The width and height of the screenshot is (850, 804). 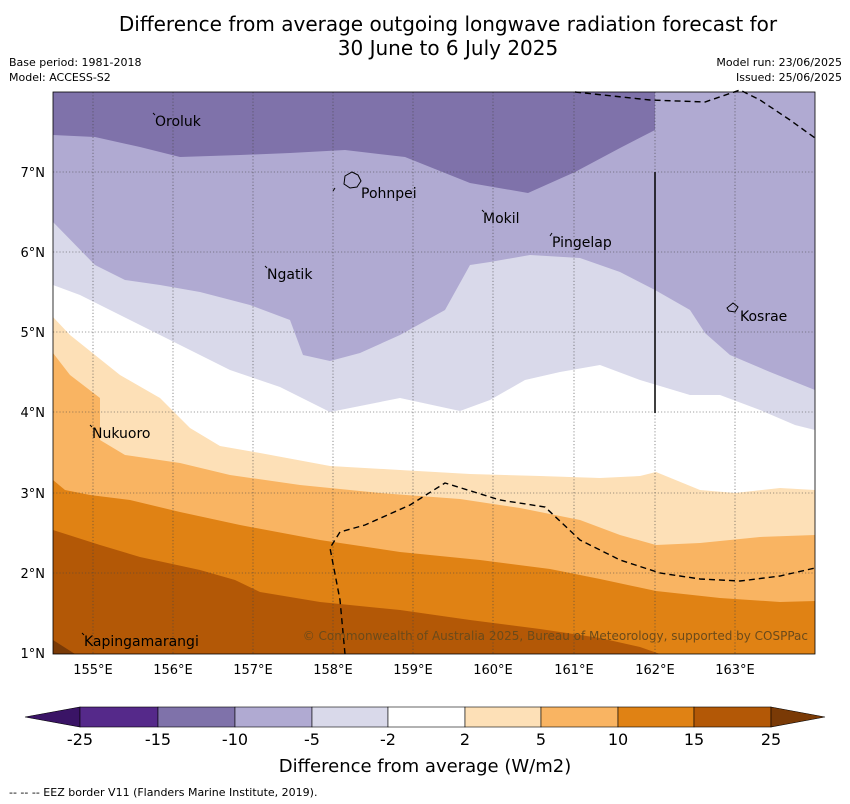 I want to click on y-tick-7: 7°N, so click(x=33, y=173).